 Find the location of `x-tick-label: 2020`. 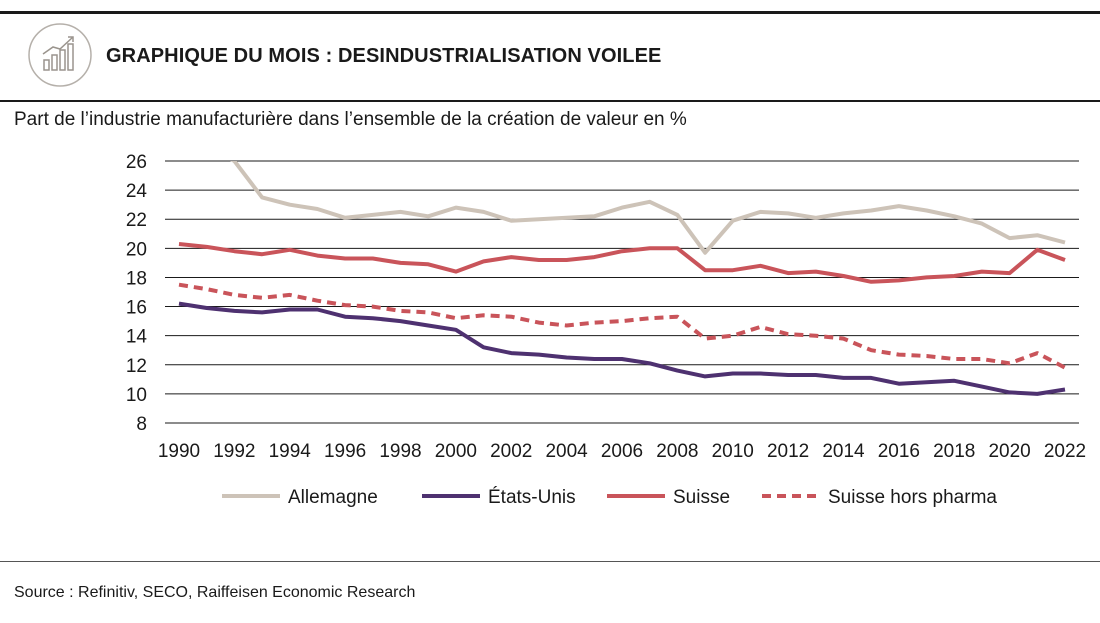

x-tick-label: 2020 is located at coordinates (1009, 451).